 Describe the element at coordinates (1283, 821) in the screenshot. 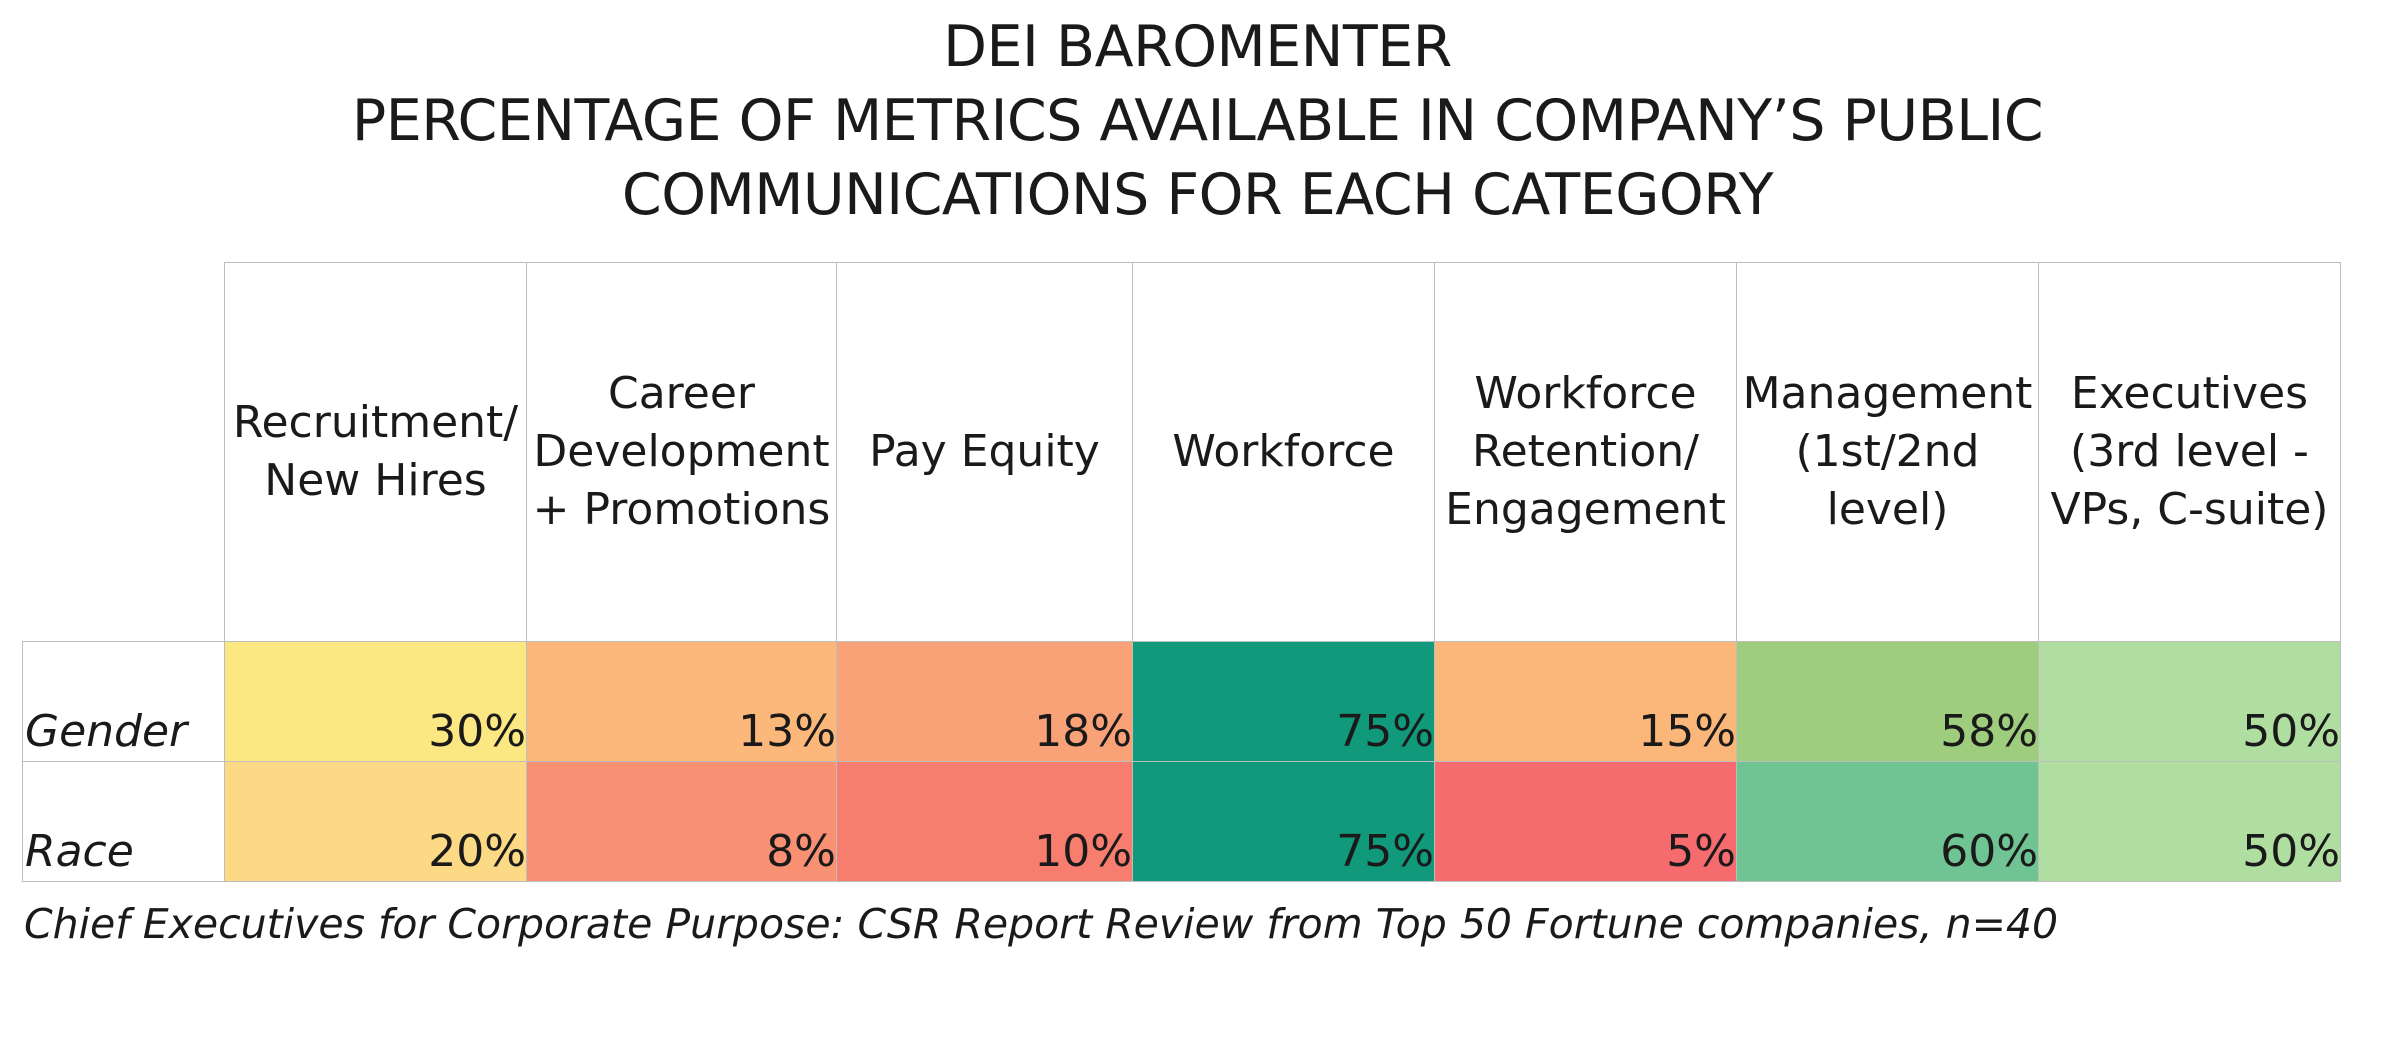

I see `cell-race-workforce: 75%` at that location.